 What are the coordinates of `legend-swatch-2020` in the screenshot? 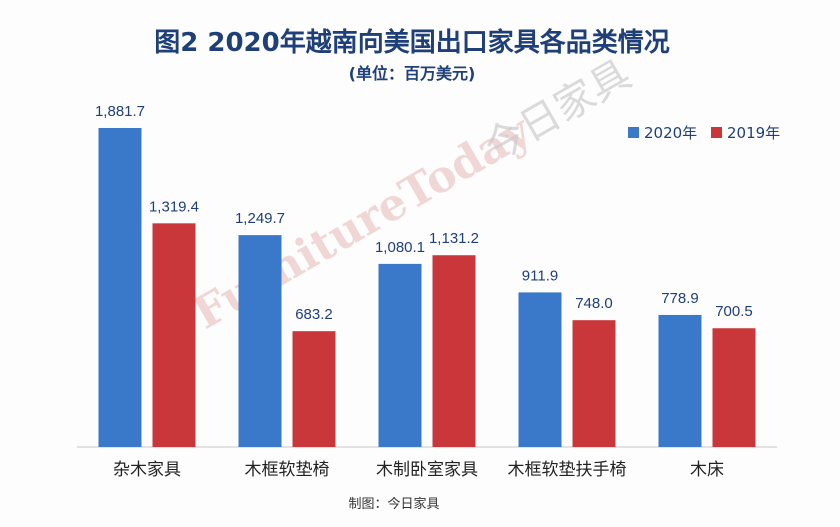 It's located at (633, 132).